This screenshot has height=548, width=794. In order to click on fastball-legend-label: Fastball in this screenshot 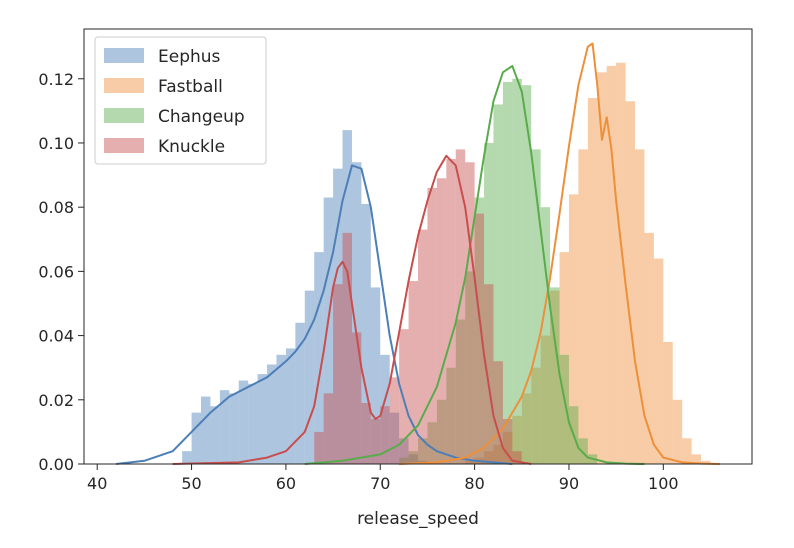, I will do `click(190, 87)`.